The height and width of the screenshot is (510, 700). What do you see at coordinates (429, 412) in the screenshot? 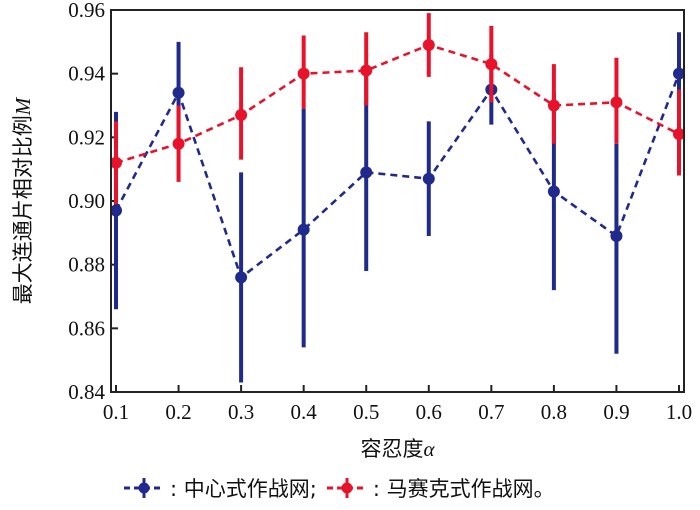
I see `x-tick-label: 0.6` at bounding box center [429, 412].